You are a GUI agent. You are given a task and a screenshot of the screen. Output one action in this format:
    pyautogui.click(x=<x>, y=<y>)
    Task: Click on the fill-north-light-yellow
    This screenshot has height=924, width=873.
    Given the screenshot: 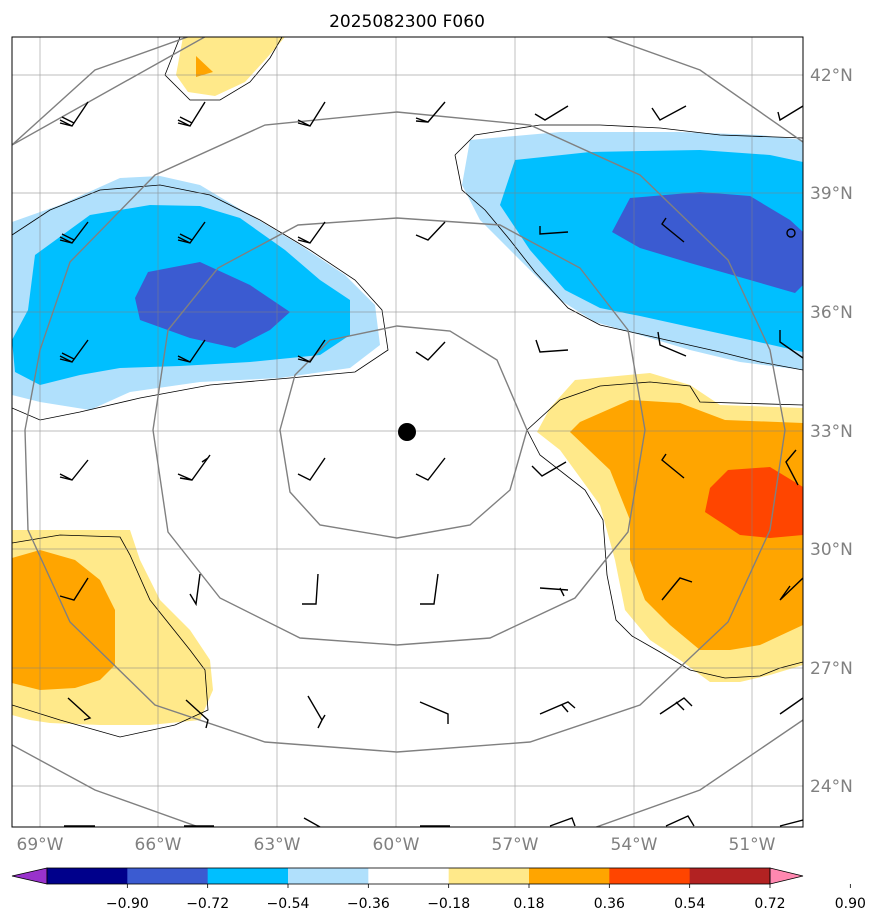 What is the action you would take?
    pyautogui.click(x=230, y=66)
    